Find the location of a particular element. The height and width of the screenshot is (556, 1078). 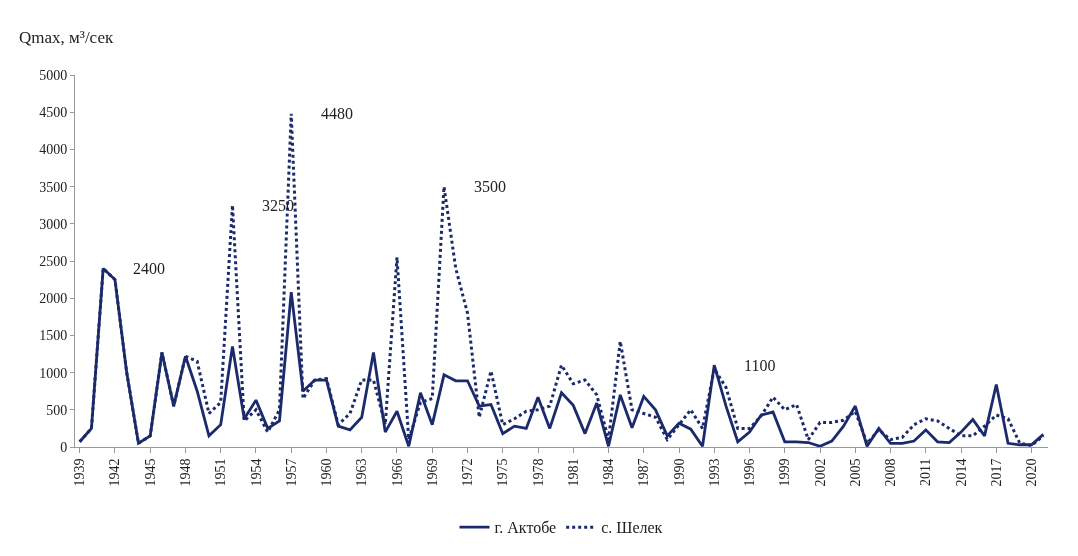

x-tick-label: 2005 is located at coordinates (855, 472).